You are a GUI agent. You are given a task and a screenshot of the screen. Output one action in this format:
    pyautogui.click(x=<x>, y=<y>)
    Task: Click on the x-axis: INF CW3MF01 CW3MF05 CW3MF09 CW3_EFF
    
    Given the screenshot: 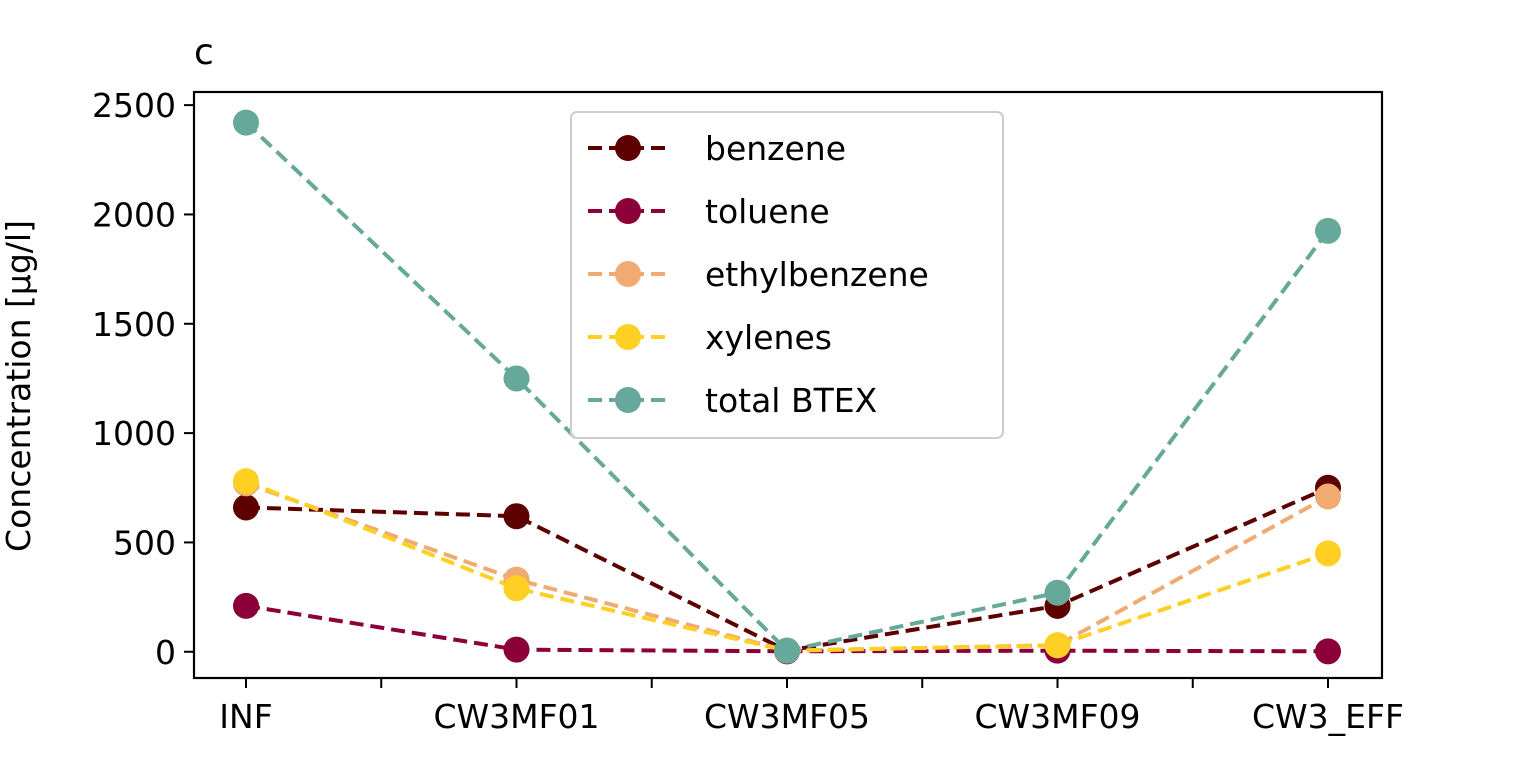 What is the action you would take?
    pyautogui.click(x=811, y=707)
    